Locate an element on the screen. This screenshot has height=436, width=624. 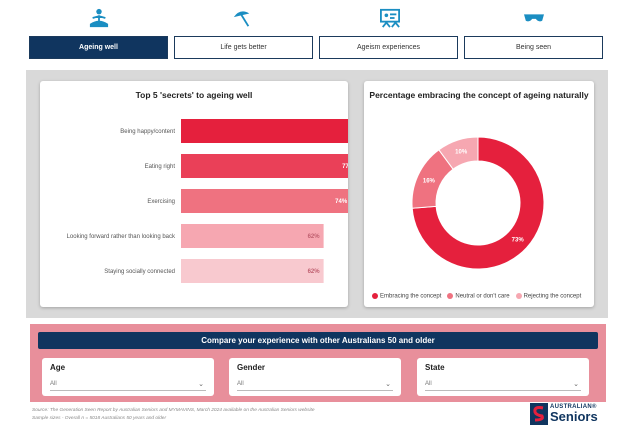
donut-value-label: 16% is located at coordinates (429, 182).